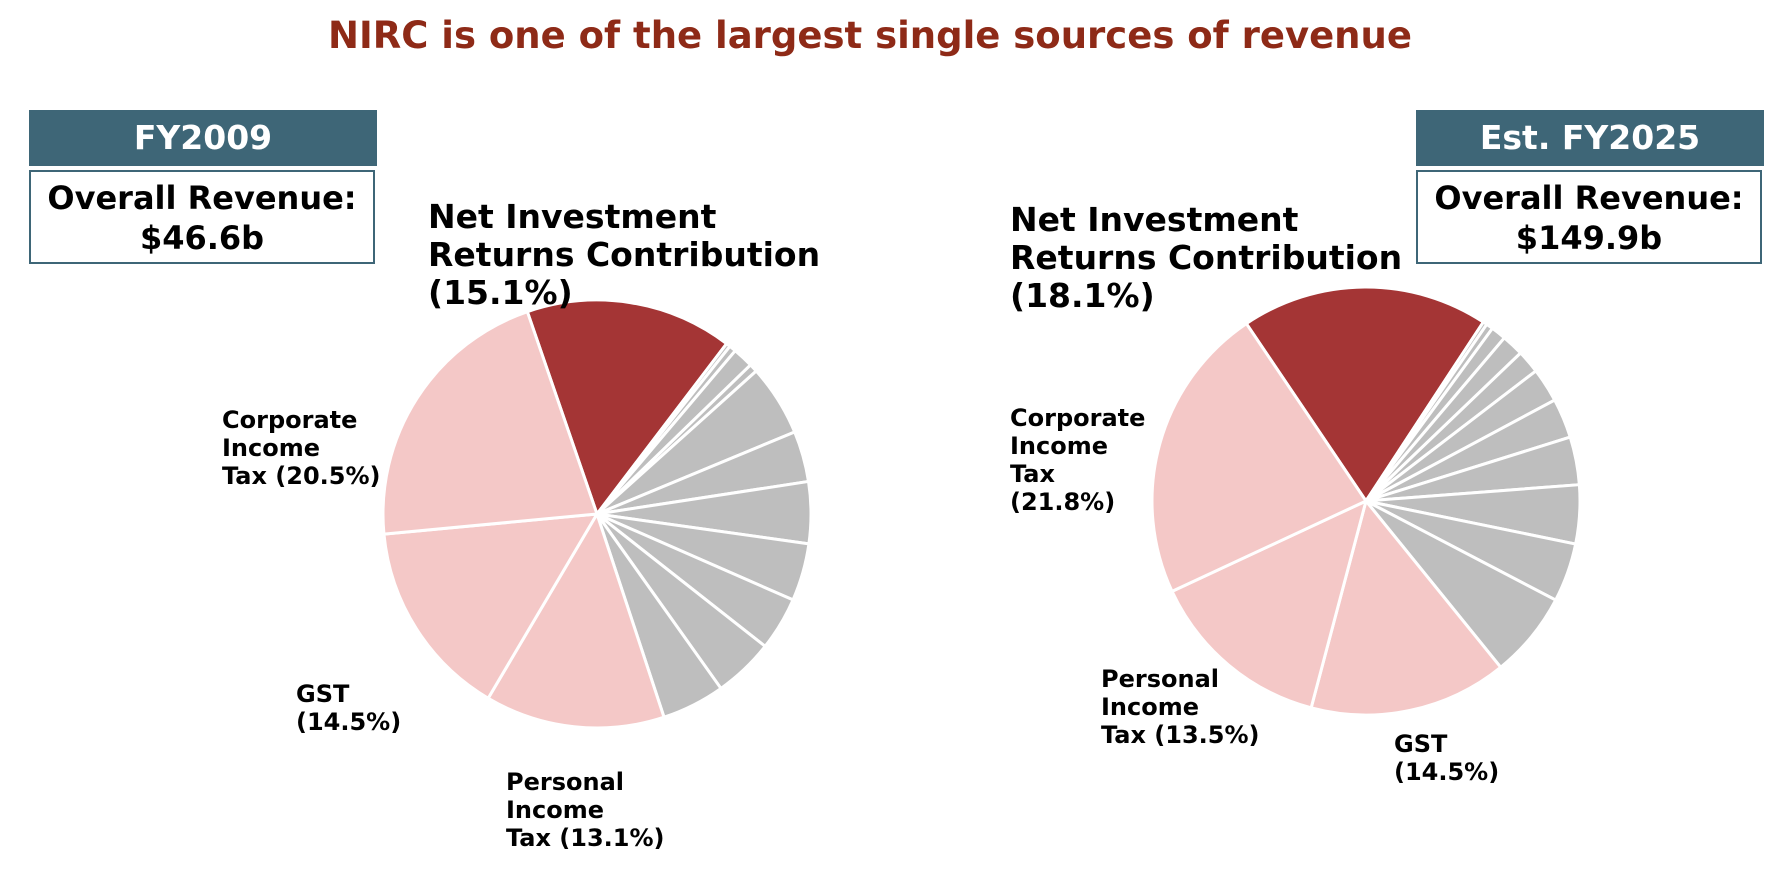  I want to click on fy2009-label-corporate-income-tax: Corporate Income Tax (20.5%), so click(301, 448).